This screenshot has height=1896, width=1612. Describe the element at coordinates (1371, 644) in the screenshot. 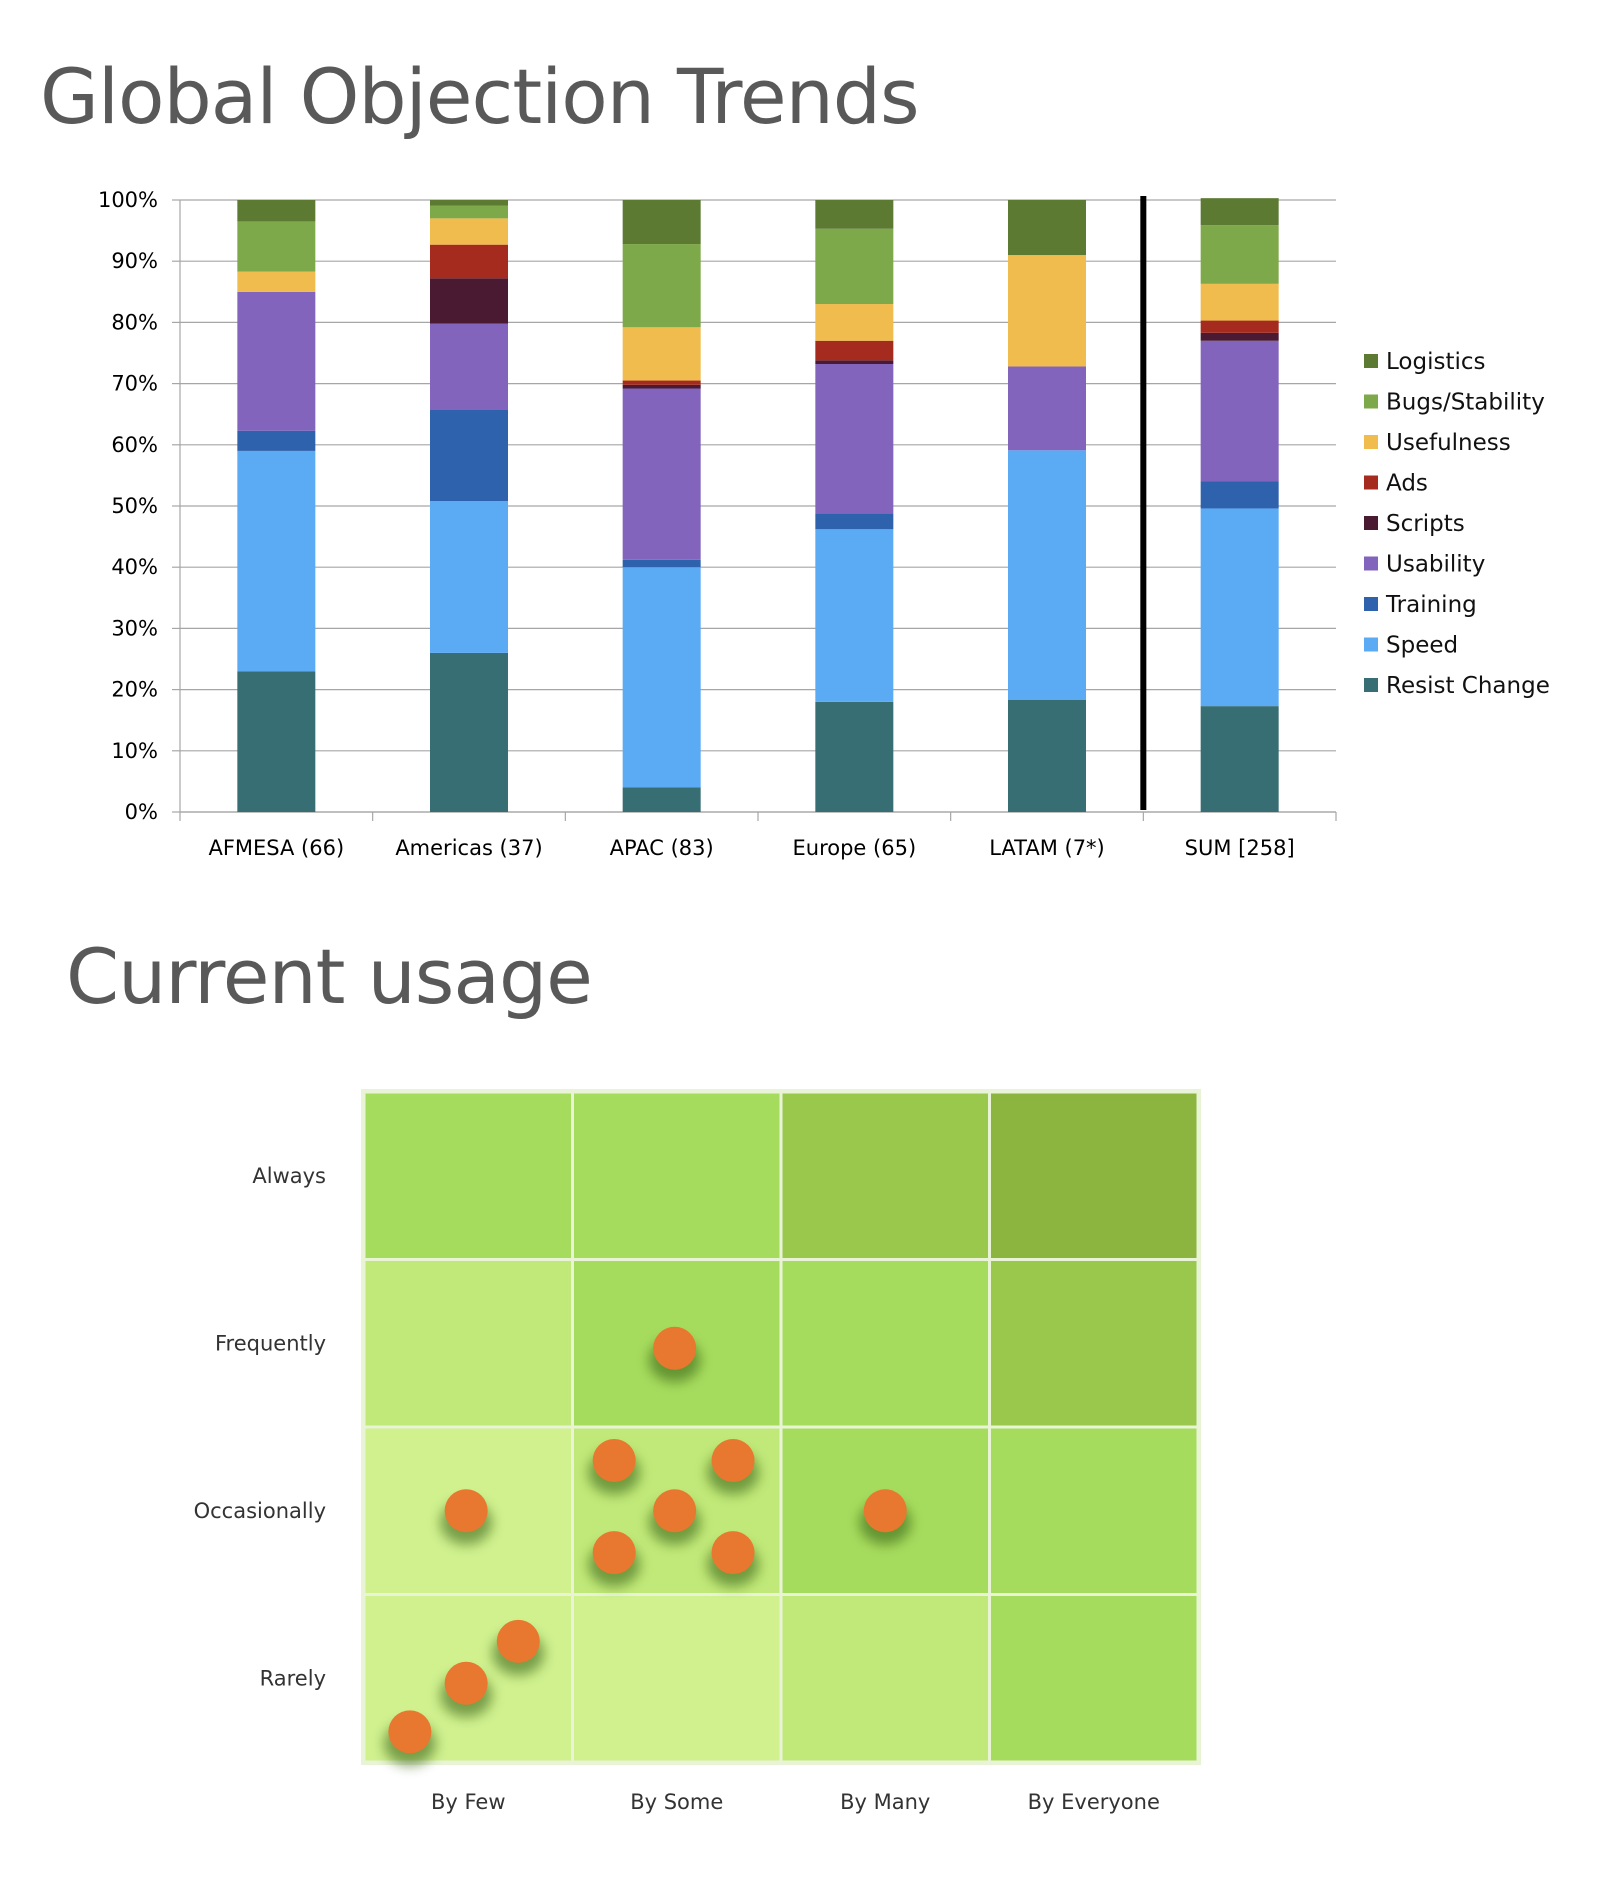

I see `legend-swatch-speed` at that location.